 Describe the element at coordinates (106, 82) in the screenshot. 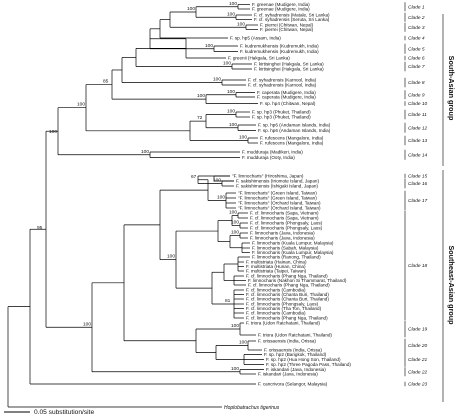

I see `support-value: 85` at that location.